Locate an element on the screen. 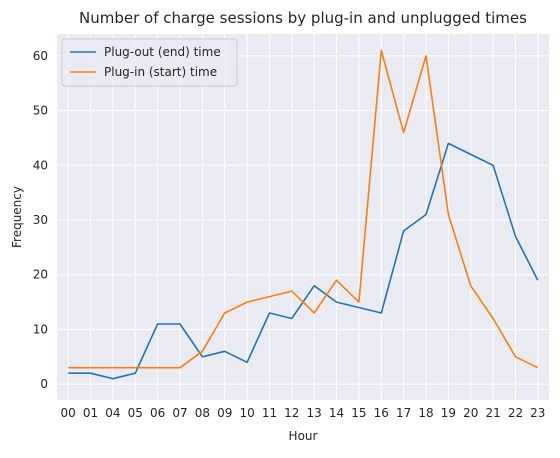 The image size is (560, 458). x-tick-label: 20 is located at coordinates (470, 413).